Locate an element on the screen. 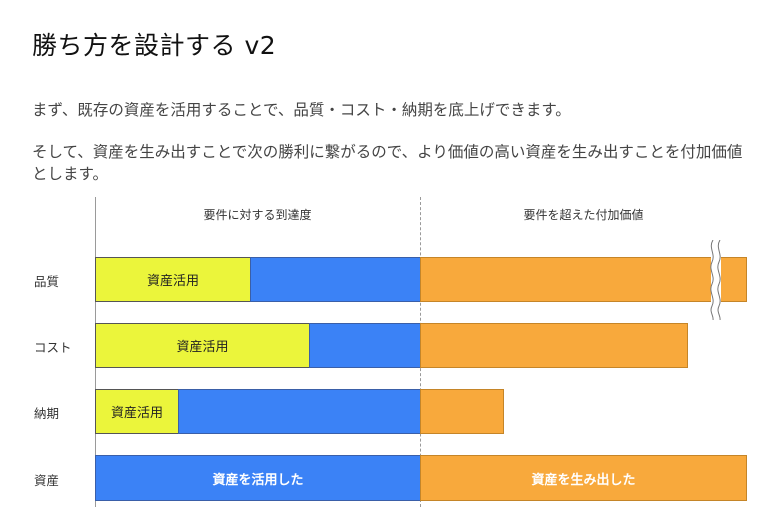  asset-utilized-segment: 資産を活用した is located at coordinates (258, 478).